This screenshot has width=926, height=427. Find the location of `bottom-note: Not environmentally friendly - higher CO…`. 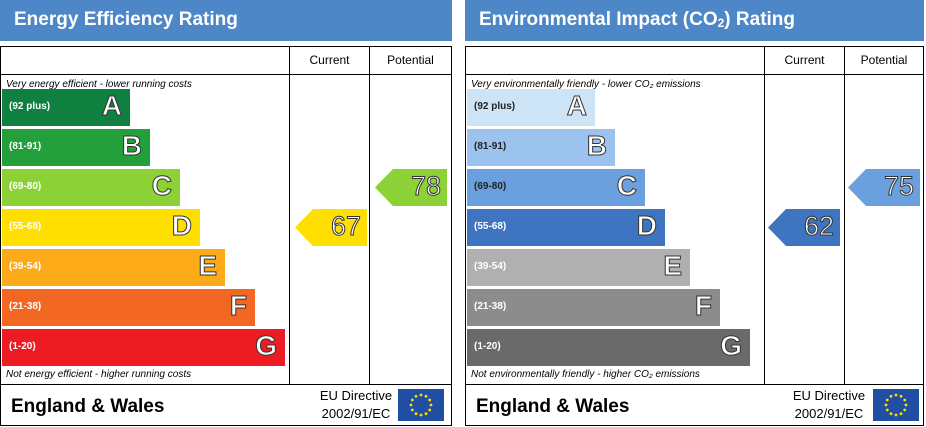

bottom-note: Not environmentally friendly - higher CO… is located at coordinates (585, 374).